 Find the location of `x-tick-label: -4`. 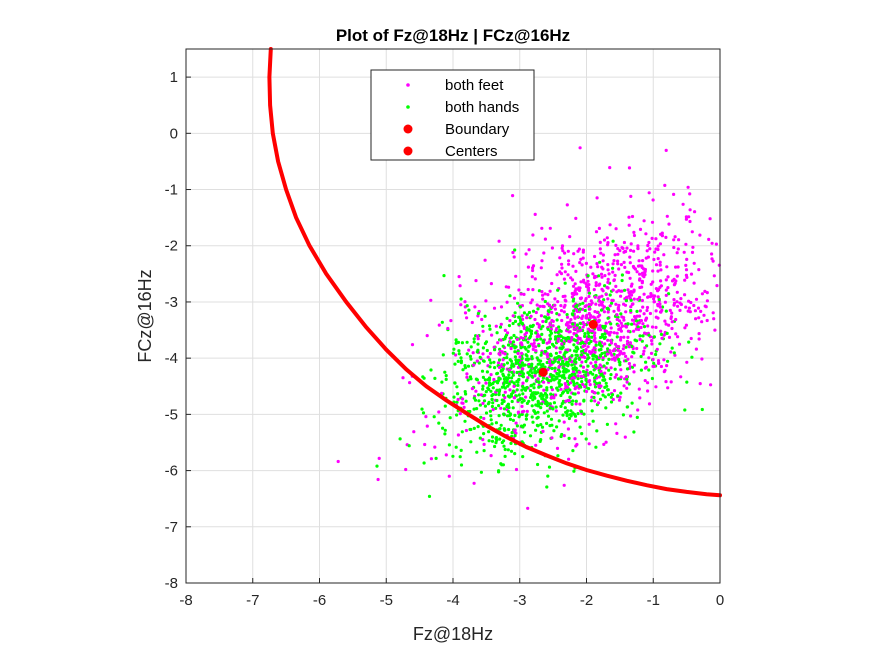

x-tick-label: -4 is located at coordinates (452, 600).